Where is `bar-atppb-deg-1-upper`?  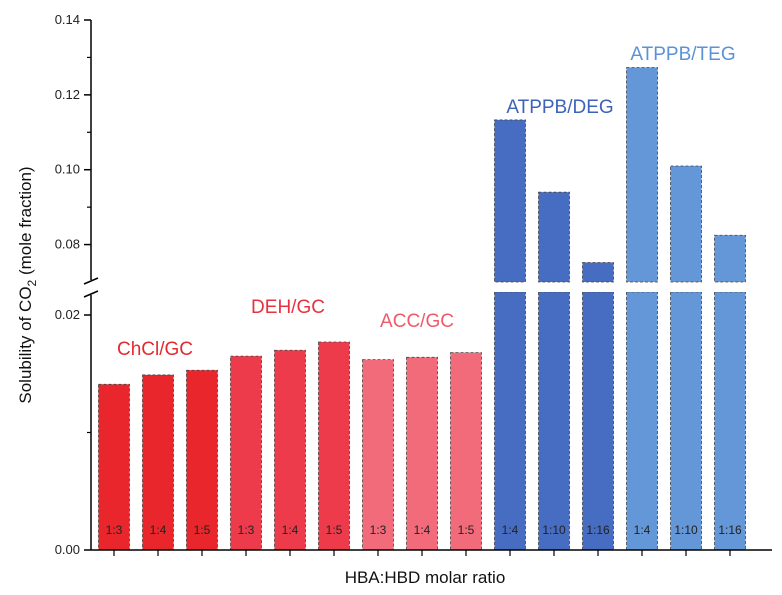
bar-atppb-deg-1-upper is located at coordinates (554, 237).